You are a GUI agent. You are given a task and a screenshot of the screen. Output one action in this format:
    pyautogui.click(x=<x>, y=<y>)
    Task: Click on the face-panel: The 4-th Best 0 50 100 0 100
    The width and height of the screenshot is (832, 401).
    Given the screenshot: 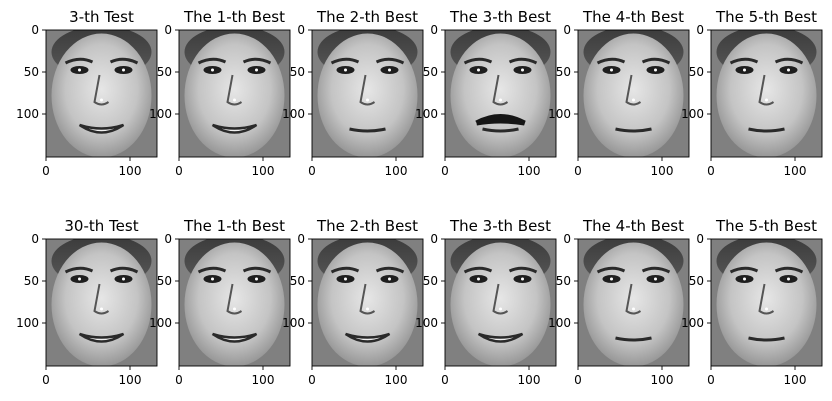 What is the action you would take?
    pyautogui.click(x=619, y=302)
    